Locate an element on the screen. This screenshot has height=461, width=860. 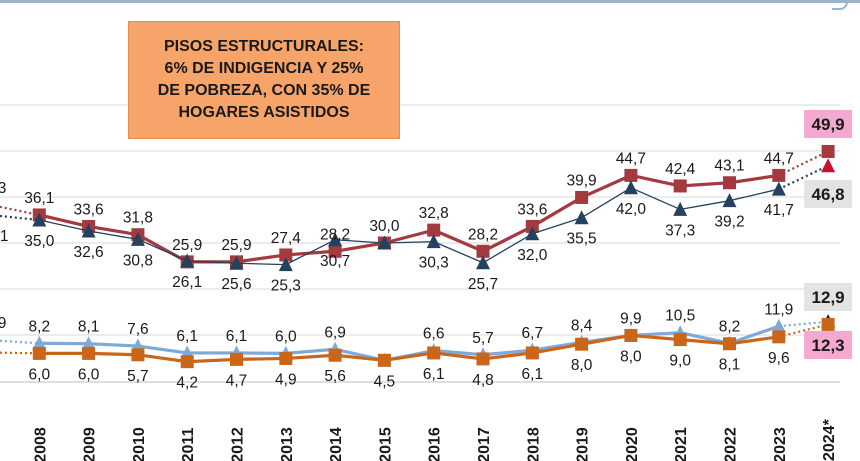
x-tick-label: 2012 is located at coordinates (238, 444).